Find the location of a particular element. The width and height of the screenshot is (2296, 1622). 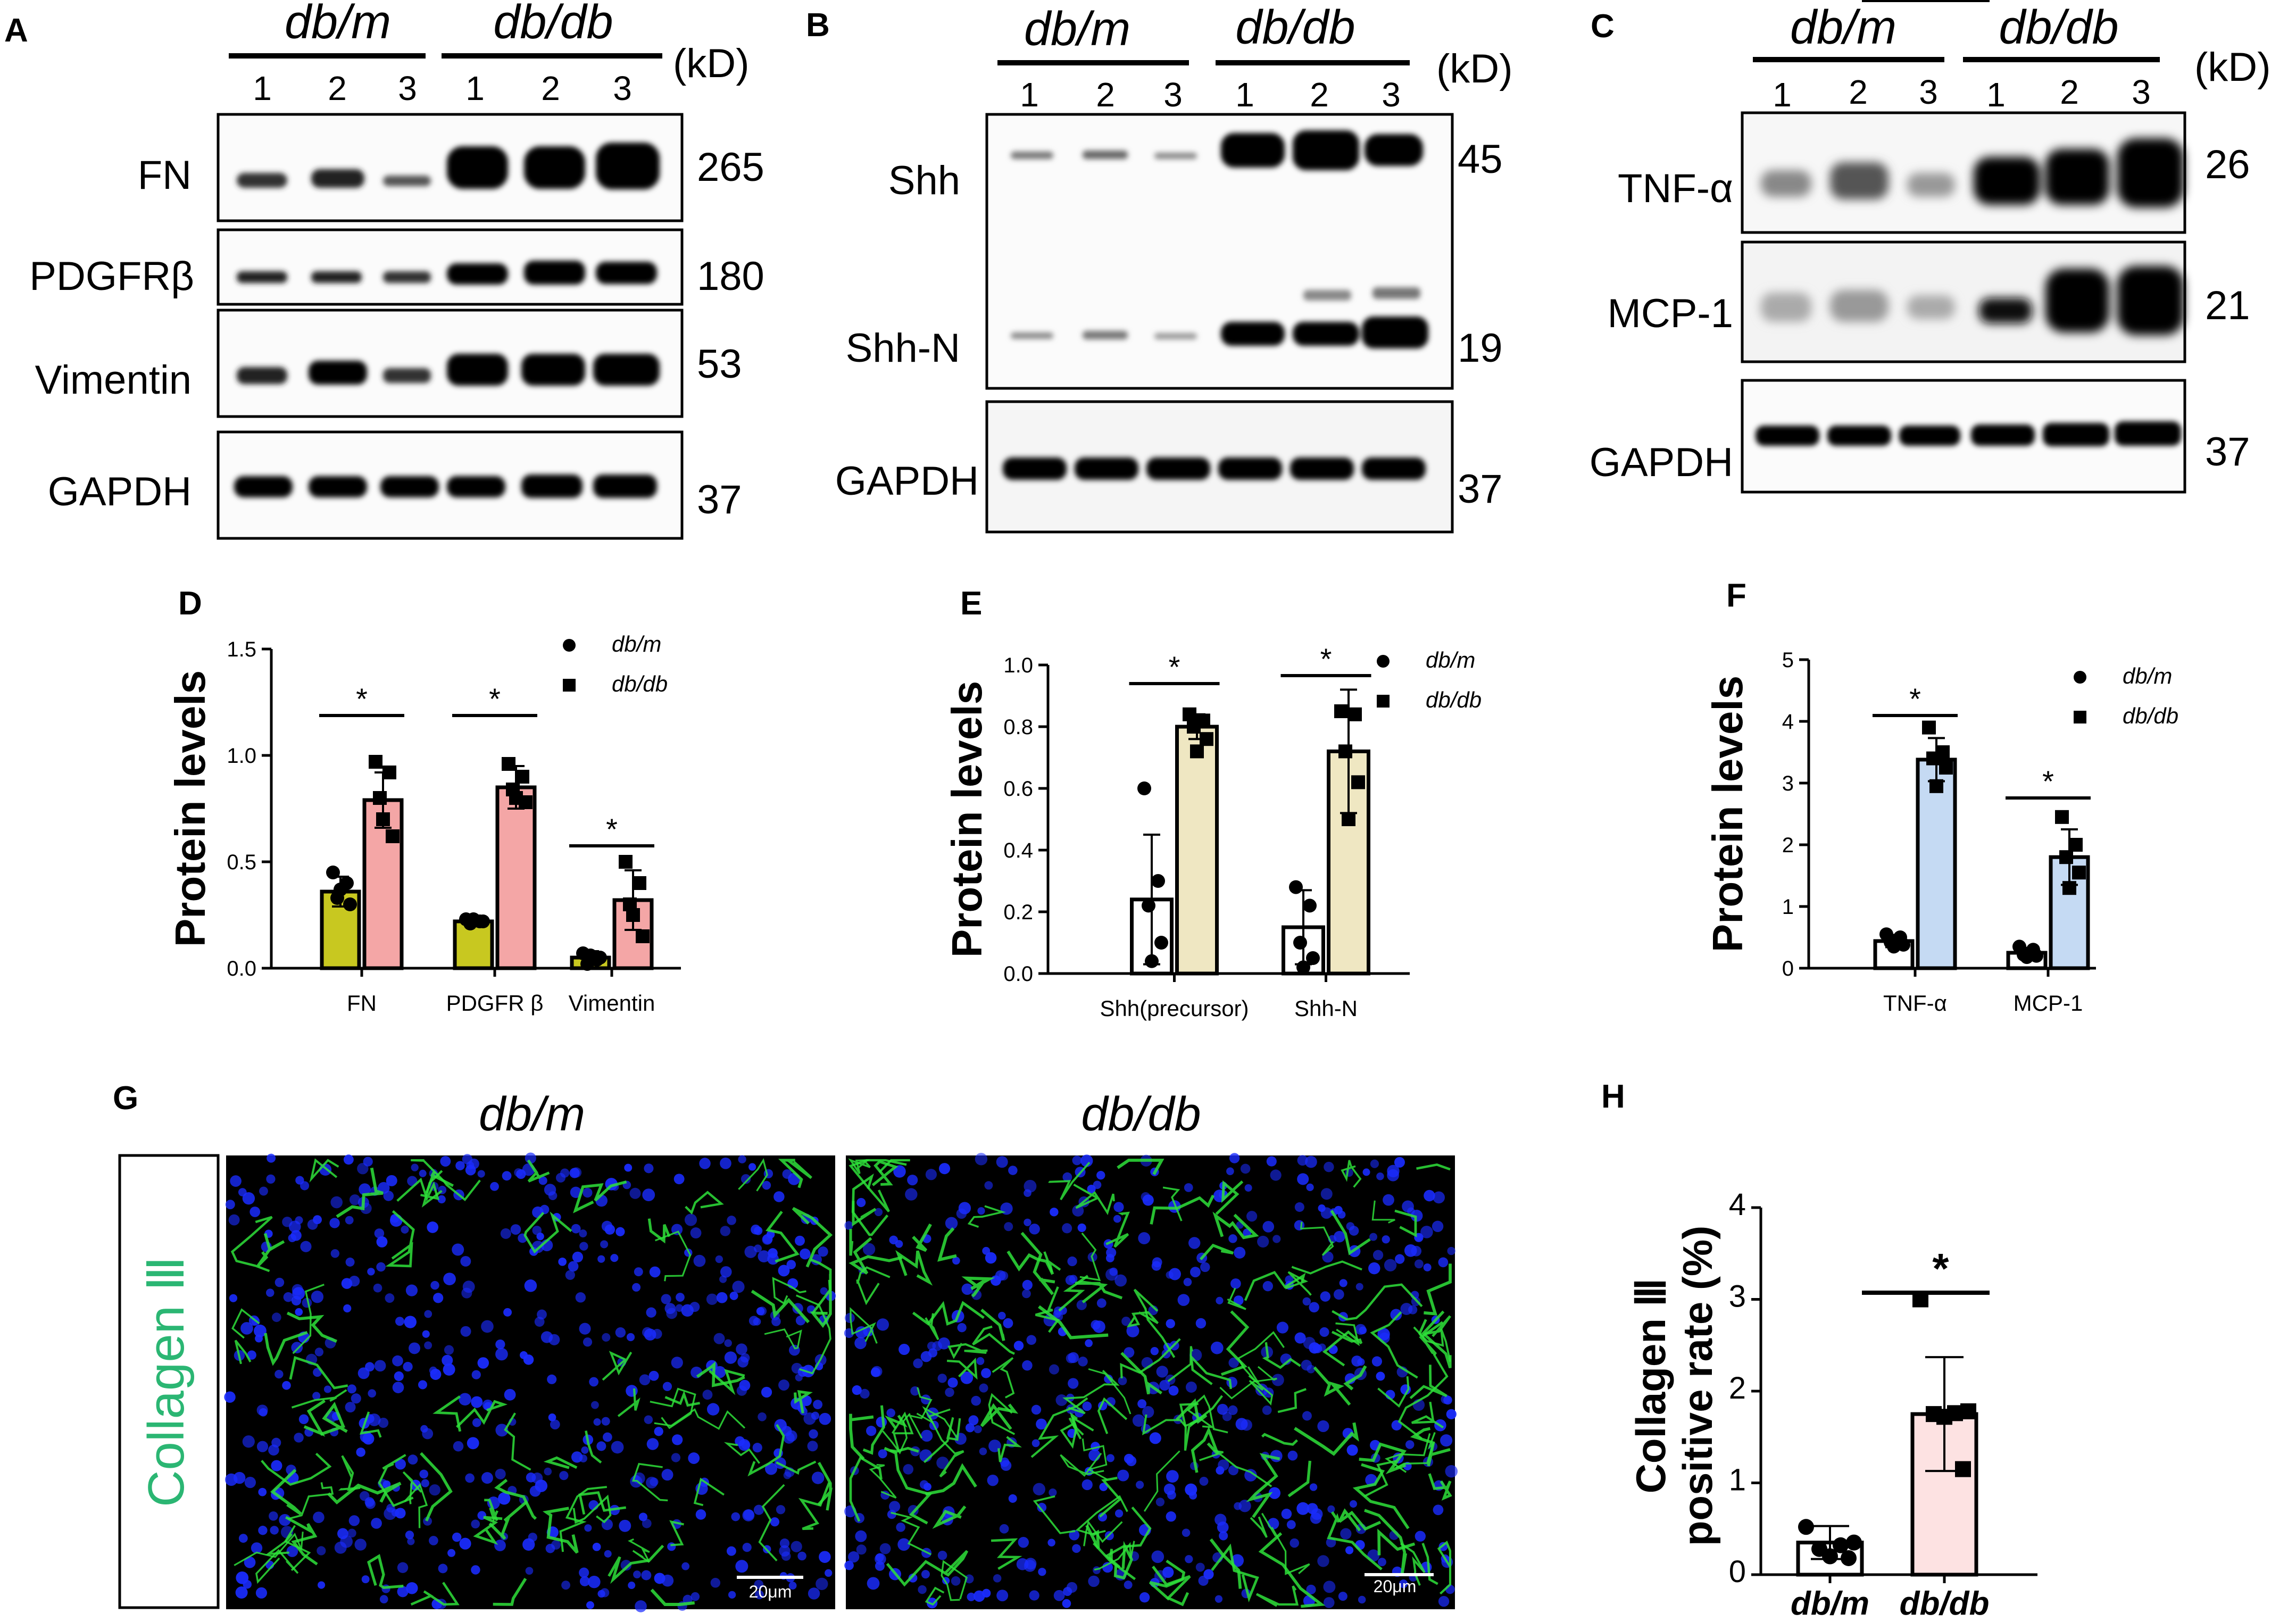

lane-label: 2 is located at coordinates (1859, 92).